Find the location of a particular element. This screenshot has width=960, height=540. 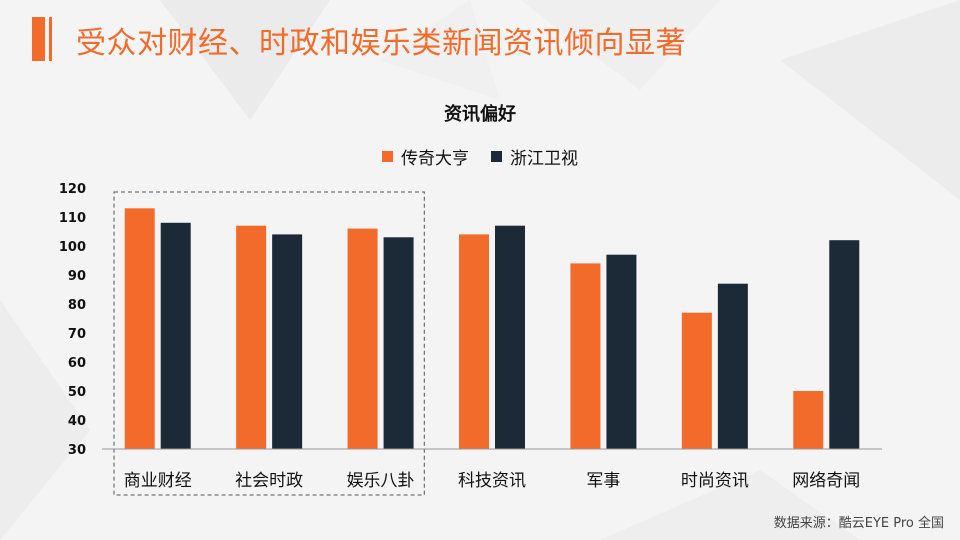

legend-item-series-2: 浙江卫视 is located at coordinates (534, 156).